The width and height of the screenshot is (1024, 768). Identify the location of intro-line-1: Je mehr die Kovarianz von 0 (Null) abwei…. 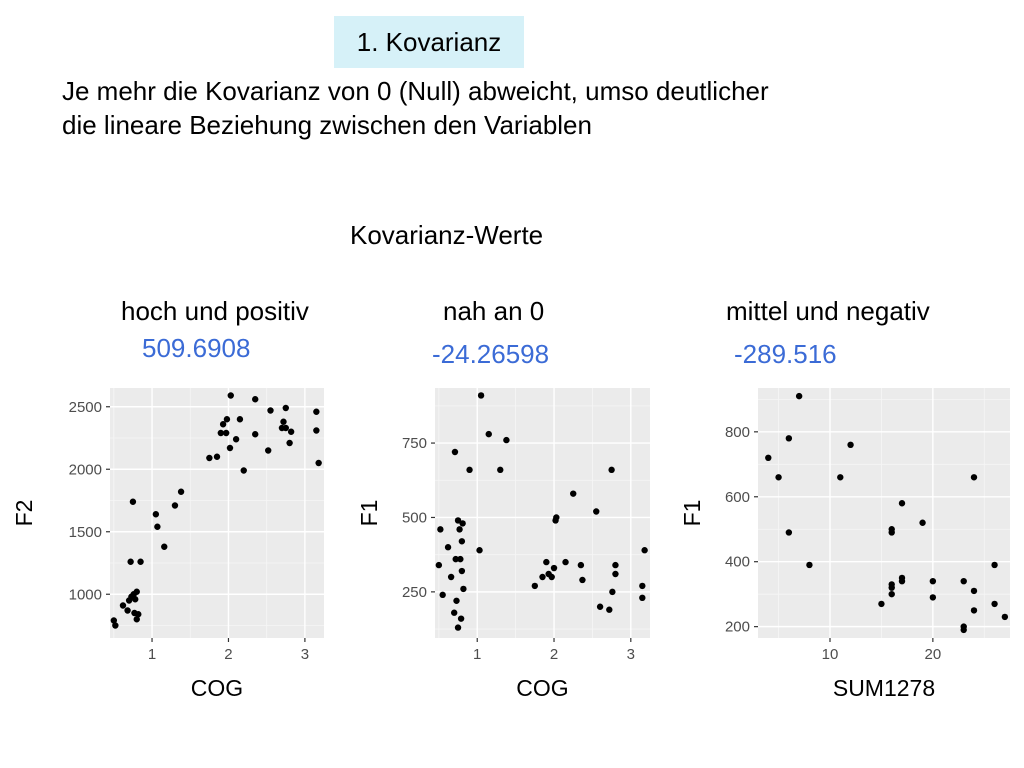
(415, 91).